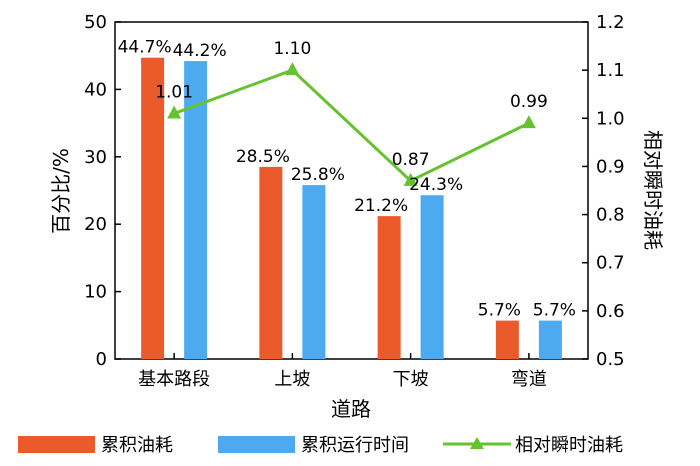  I want to click on y-axis-title: 百分比/%, so click(61, 191).